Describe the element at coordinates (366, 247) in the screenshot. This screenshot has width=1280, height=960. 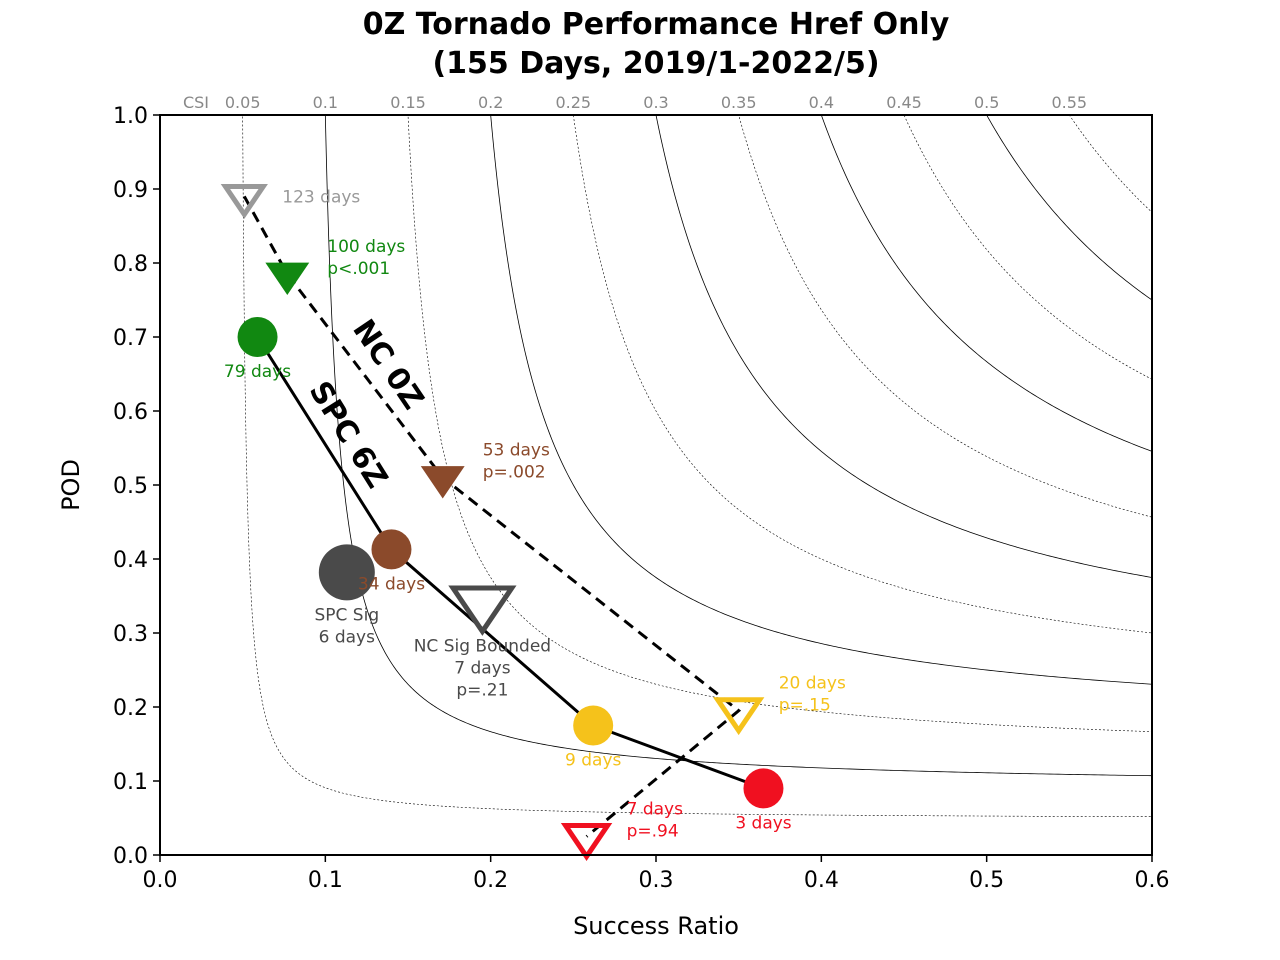
I see `point-label: 100 days` at that location.